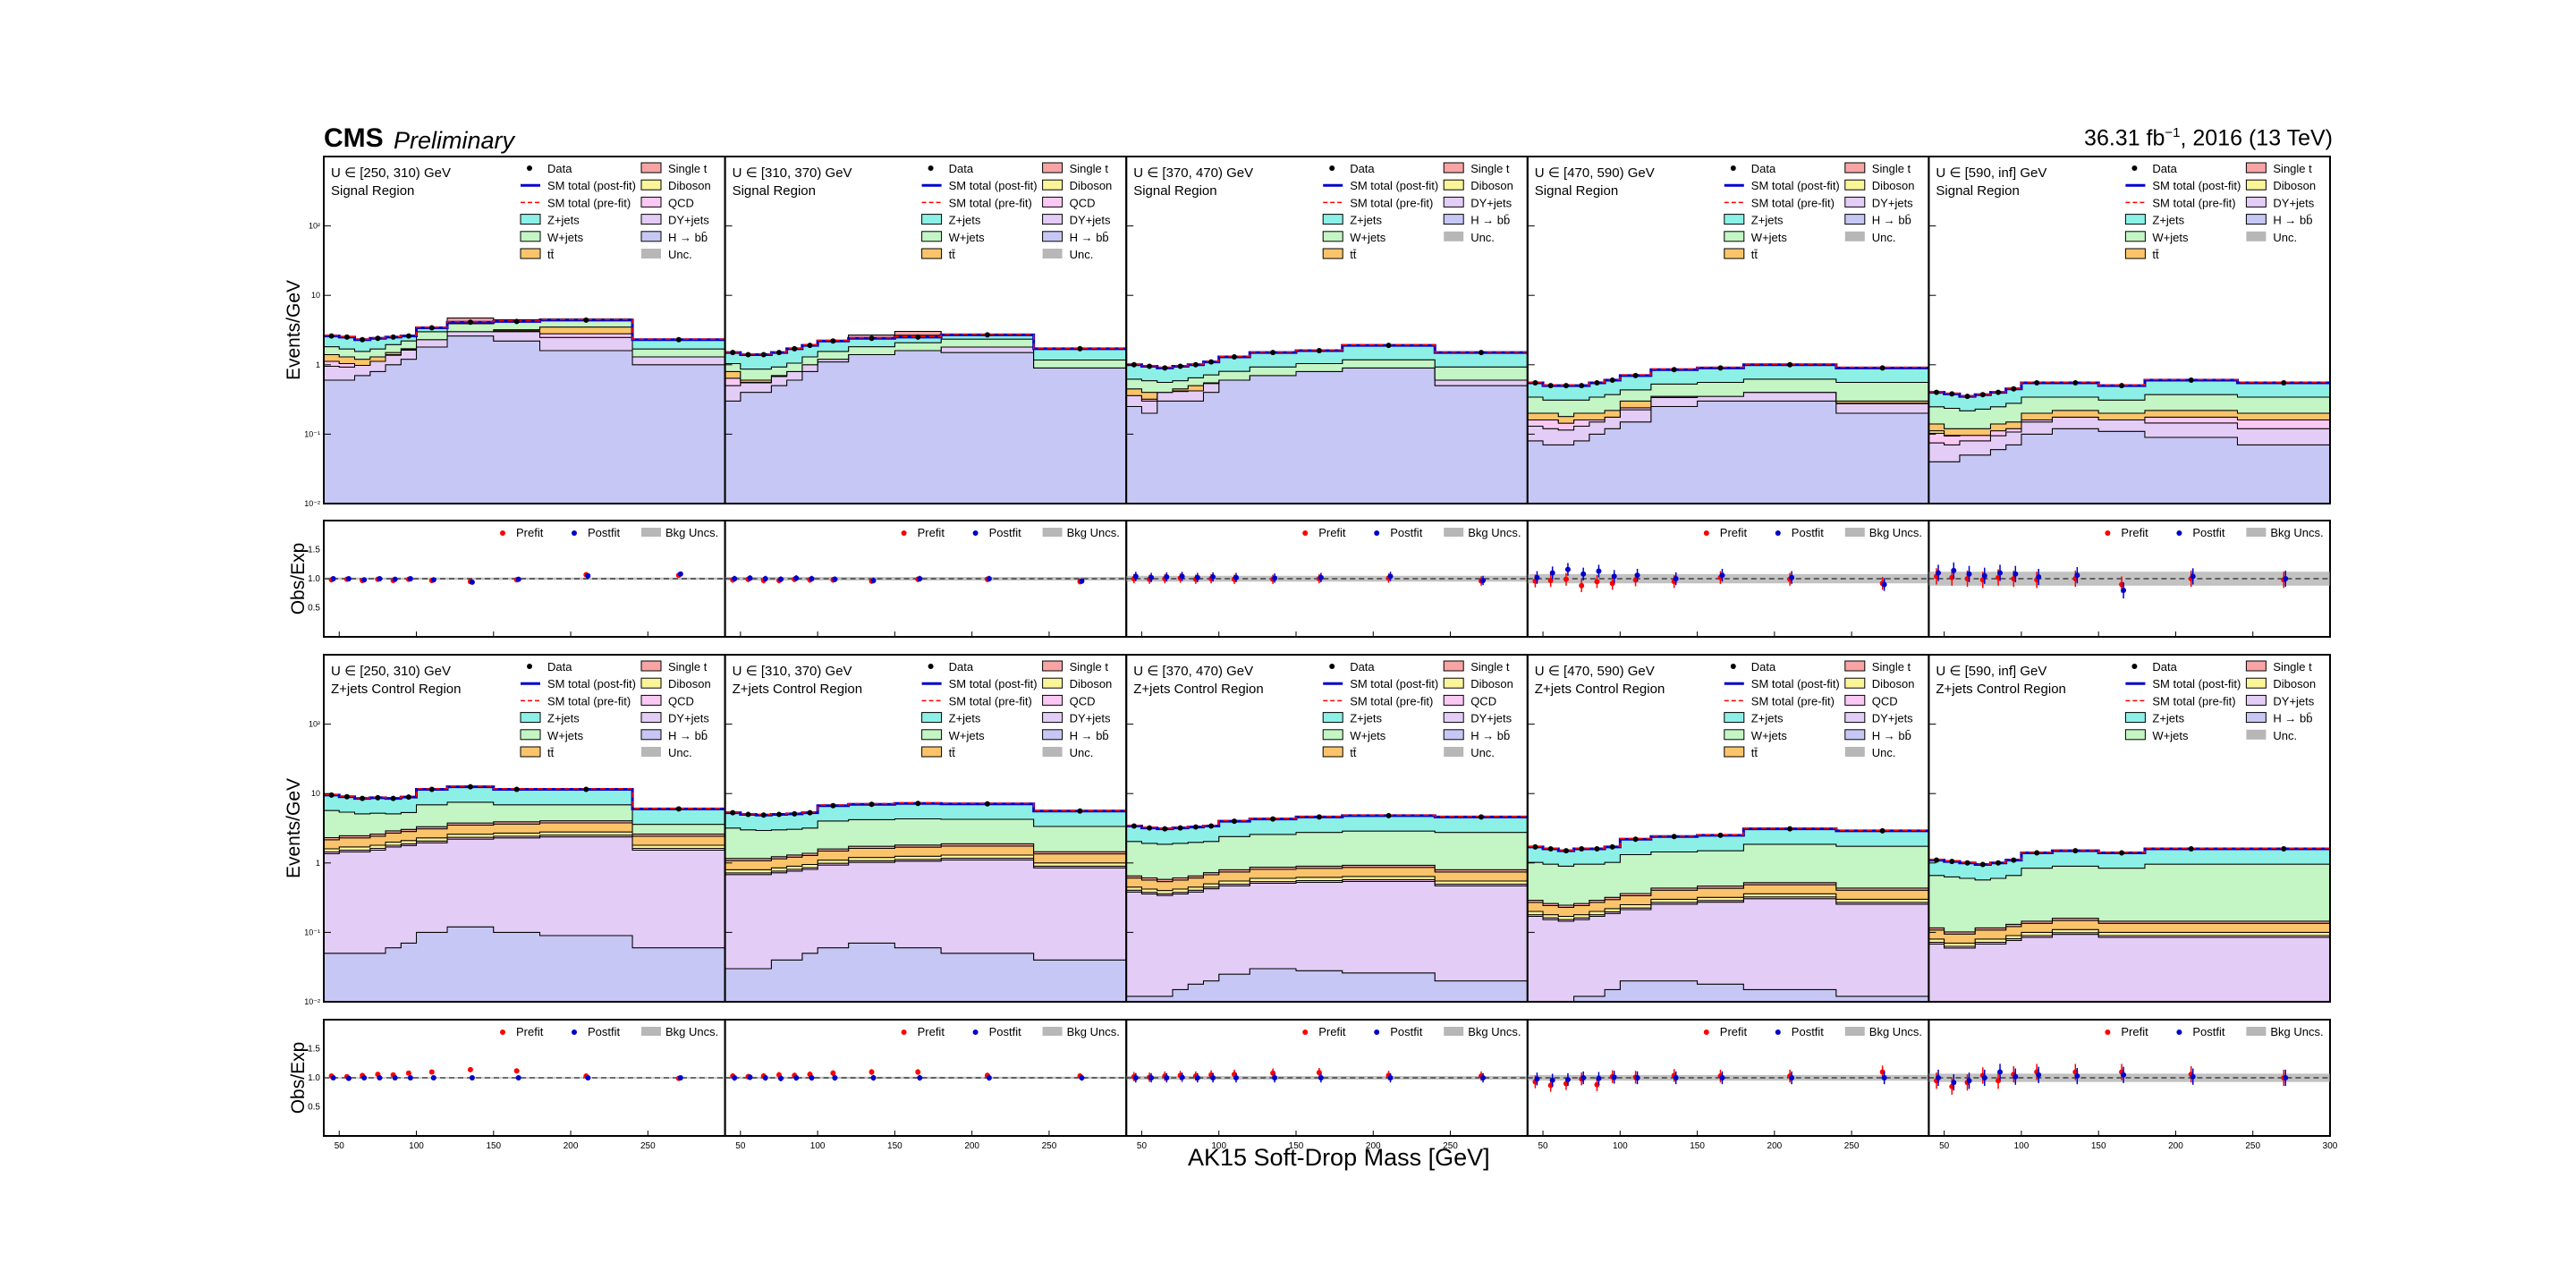 Image resolution: width=2576 pixels, height=1288 pixels. Describe the element at coordinates (740, 1146) in the screenshot. I see `x-tick-label: 50` at that location.